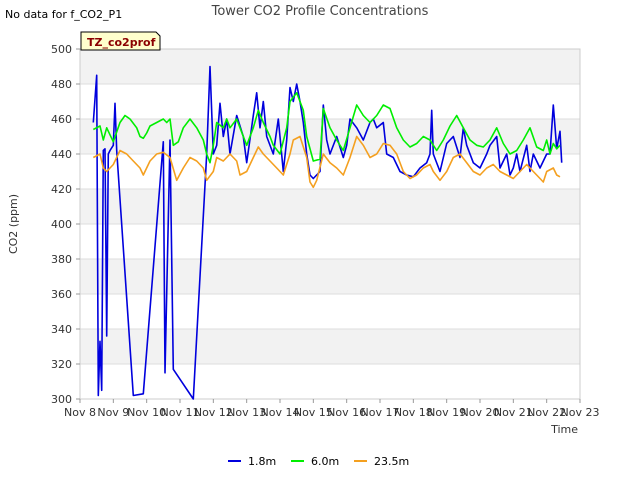 The image size is (640, 480). What do you see at coordinates (325, 461) in the screenshot?
I see `legend-label: 6.0m` at bounding box center [325, 461].